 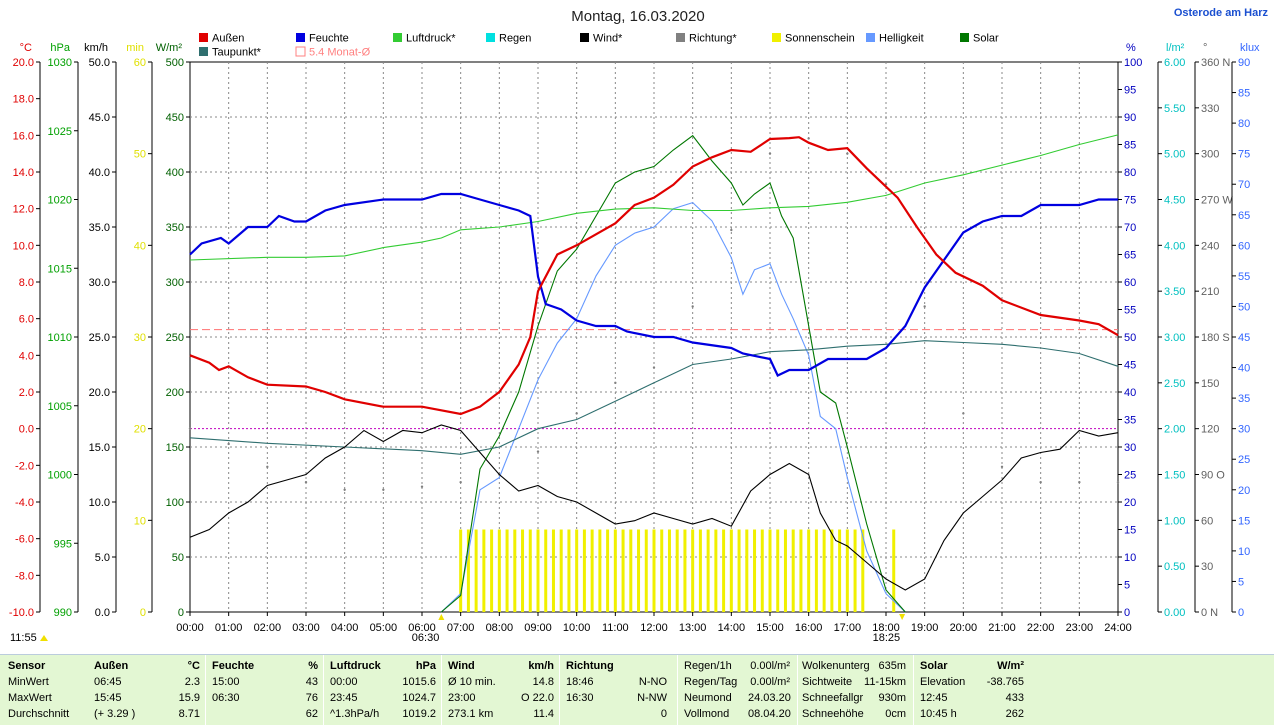 What do you see at coordinates (652, 698) in the screenshot?
I see `stats-cell: N-NW` at bounding box center [652, 698].